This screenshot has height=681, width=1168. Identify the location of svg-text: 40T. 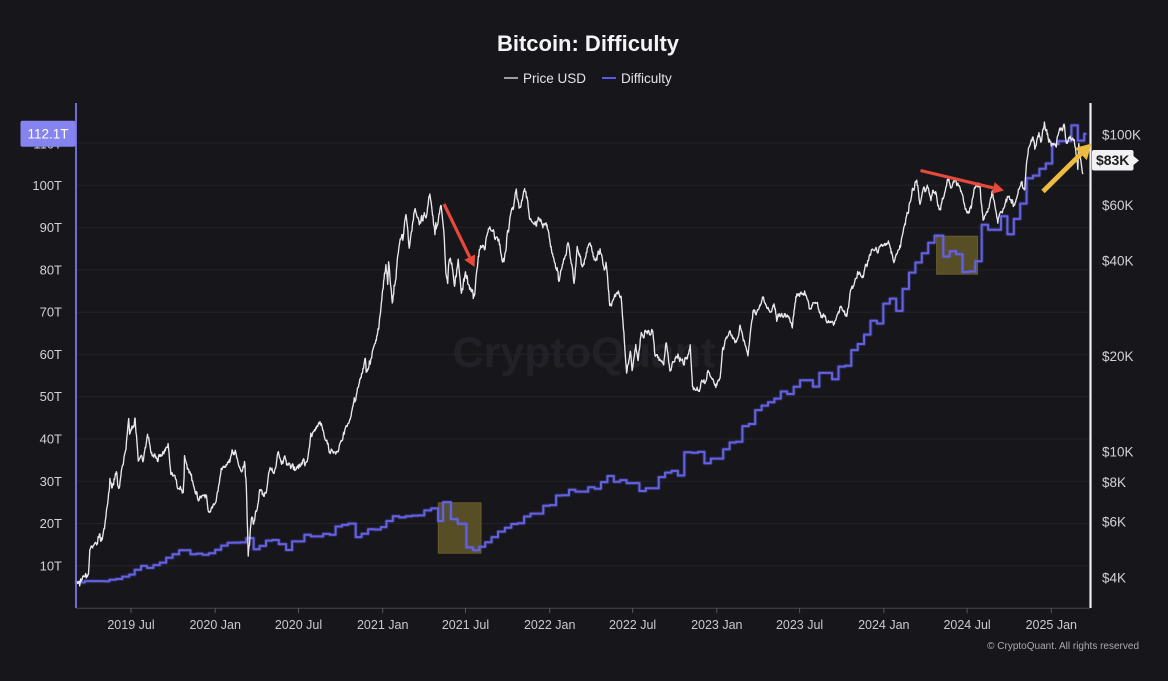
(51, 439).